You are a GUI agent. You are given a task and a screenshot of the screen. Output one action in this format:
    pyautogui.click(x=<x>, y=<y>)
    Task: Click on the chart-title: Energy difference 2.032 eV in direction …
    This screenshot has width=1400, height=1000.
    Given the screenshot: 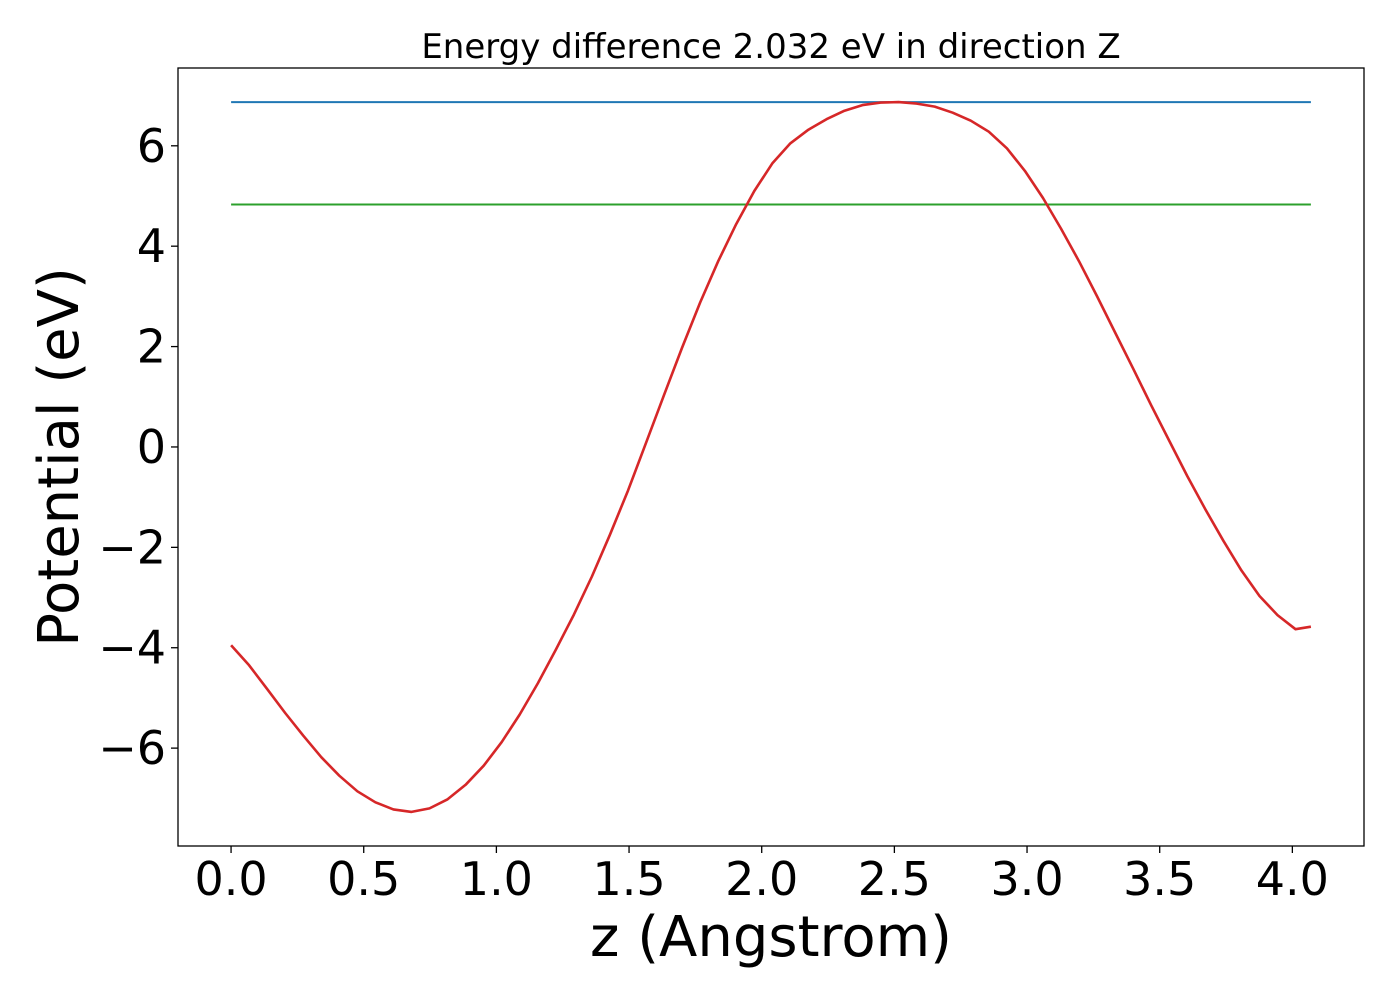 What is the action you would take?
    pyautogui.click(x=770, y=47)
    